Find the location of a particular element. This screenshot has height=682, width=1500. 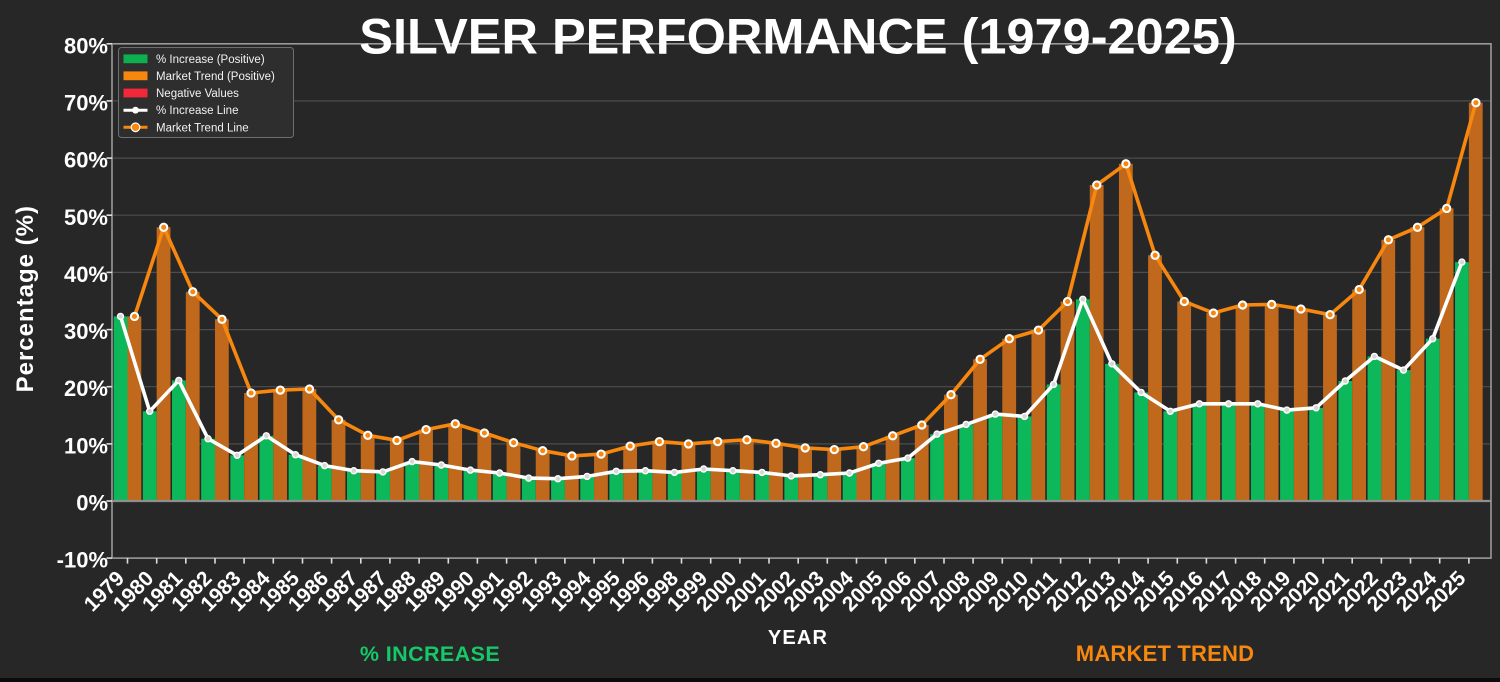

svg-text: Market Trend Line is located at coordinates (202, 128).